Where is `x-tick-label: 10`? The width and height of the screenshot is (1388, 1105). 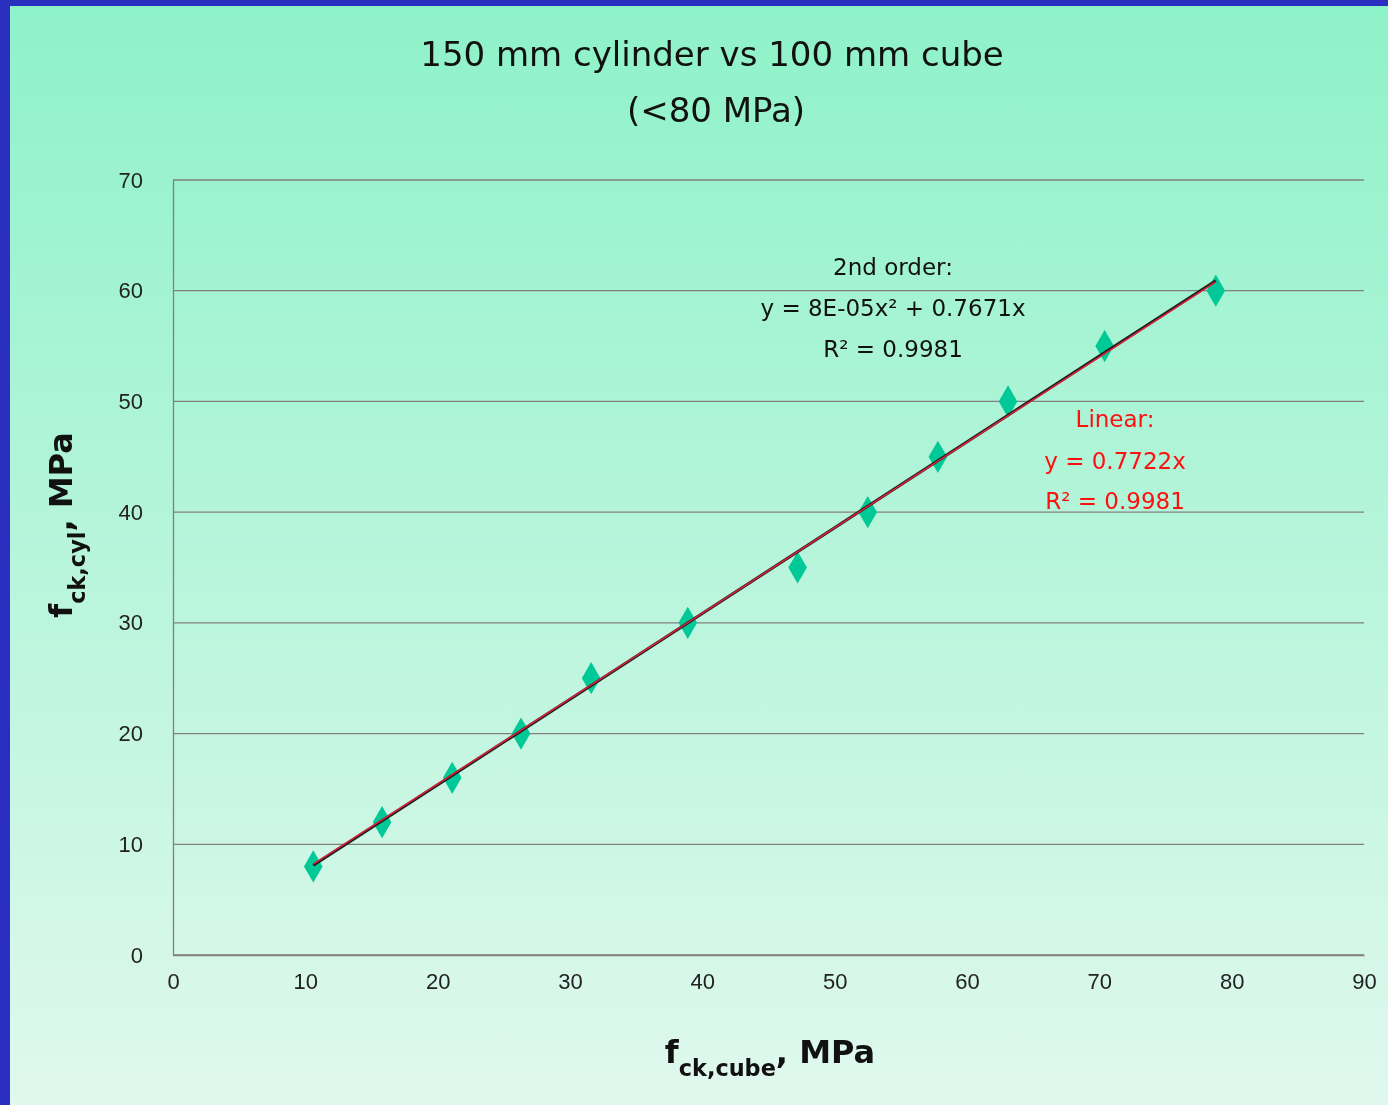
x-tick-label: 10 is located at coordinates (306, 981).